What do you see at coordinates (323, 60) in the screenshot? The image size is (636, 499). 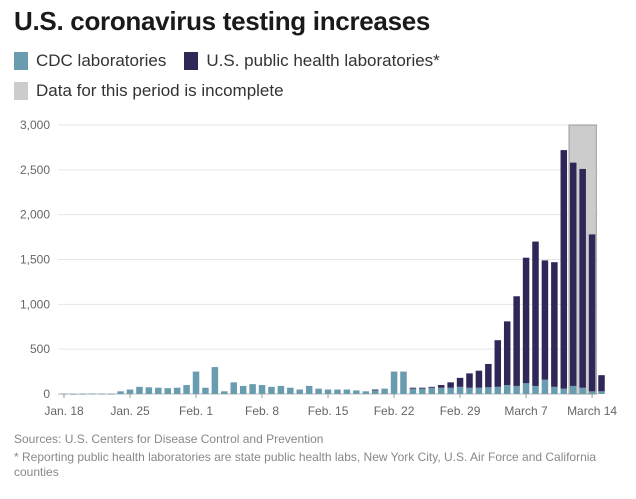 I see `legend-label-phl: U.S. public health laboratories*` at bounding box center [323, 60].